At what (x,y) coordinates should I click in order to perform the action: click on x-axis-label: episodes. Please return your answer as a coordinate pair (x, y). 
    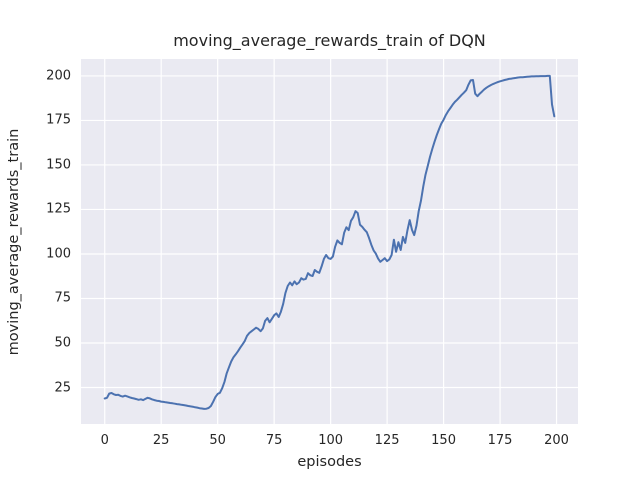
    Looking at the image, I should click on (329, 462).